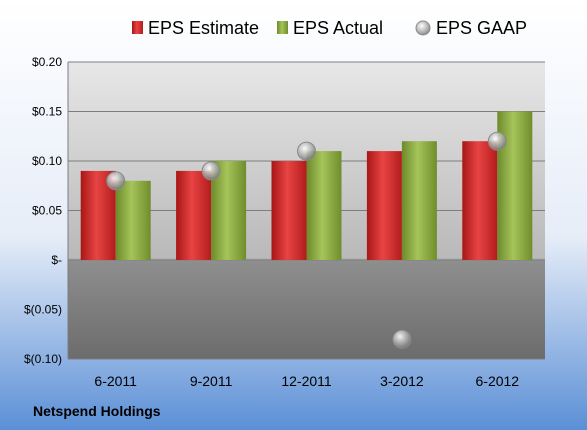 This screenshot has width=587, height=430. Describe the element at coordinates (47, 161) in the screenshot. I see `y-tick-label: $0.10` at that location.